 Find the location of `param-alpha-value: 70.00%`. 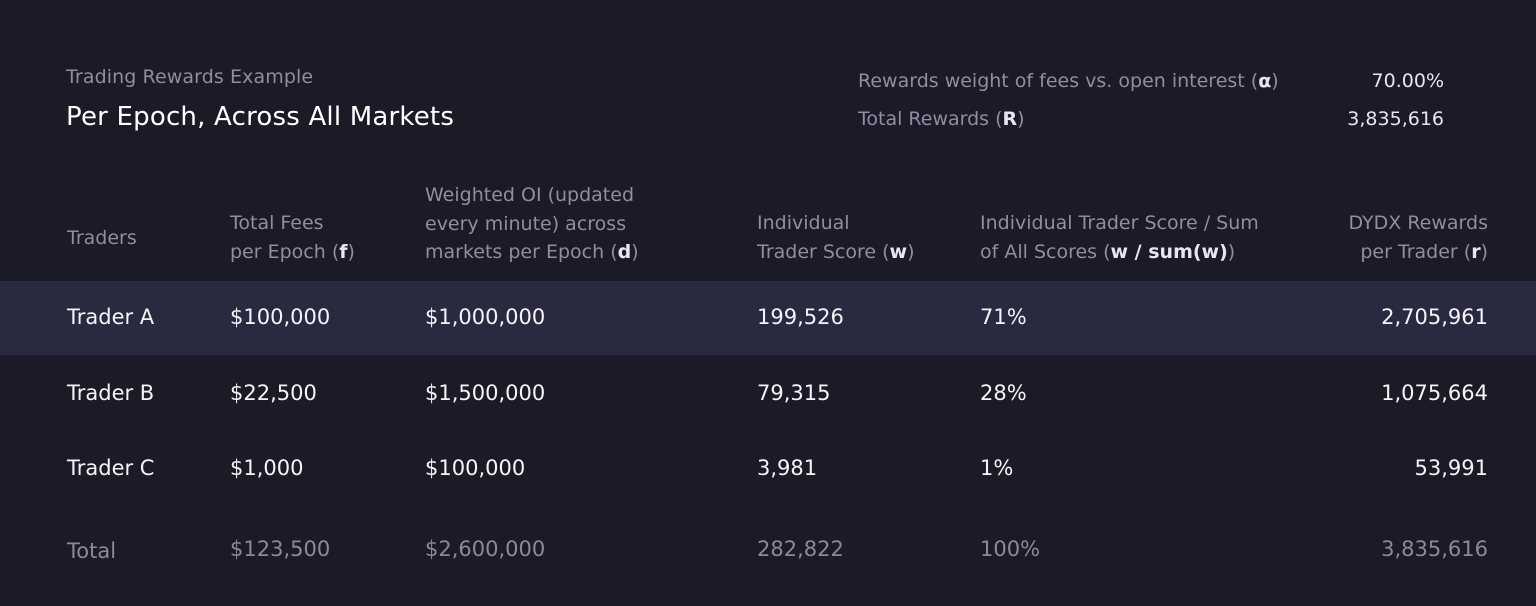

param-alpha-value: 70.00% is located at coordinates (1407, 81).